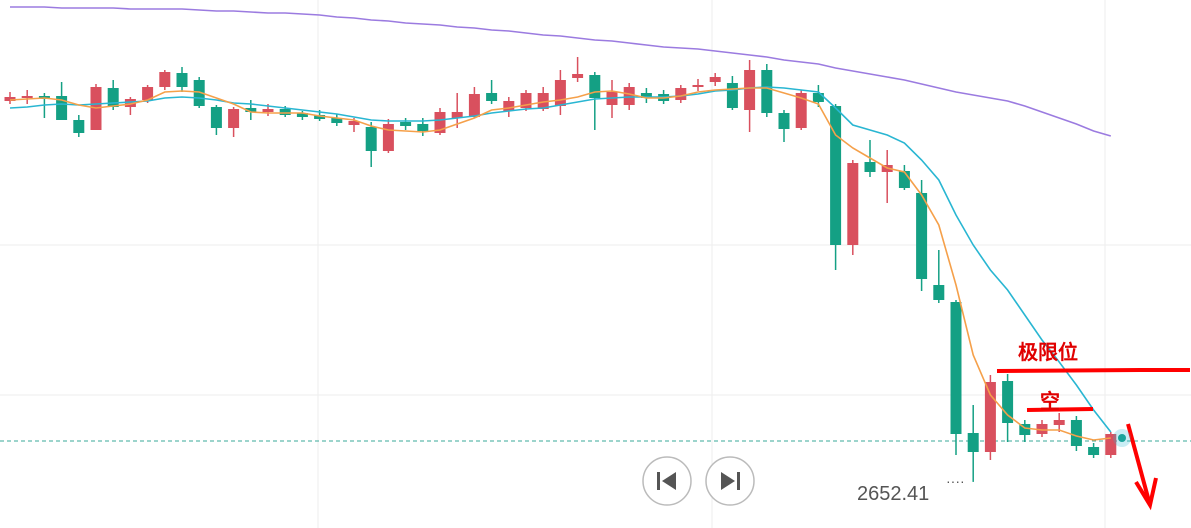  Describe the element at coordinates (1146, 494) in the screenshot. I see `arrow-head` at that location.